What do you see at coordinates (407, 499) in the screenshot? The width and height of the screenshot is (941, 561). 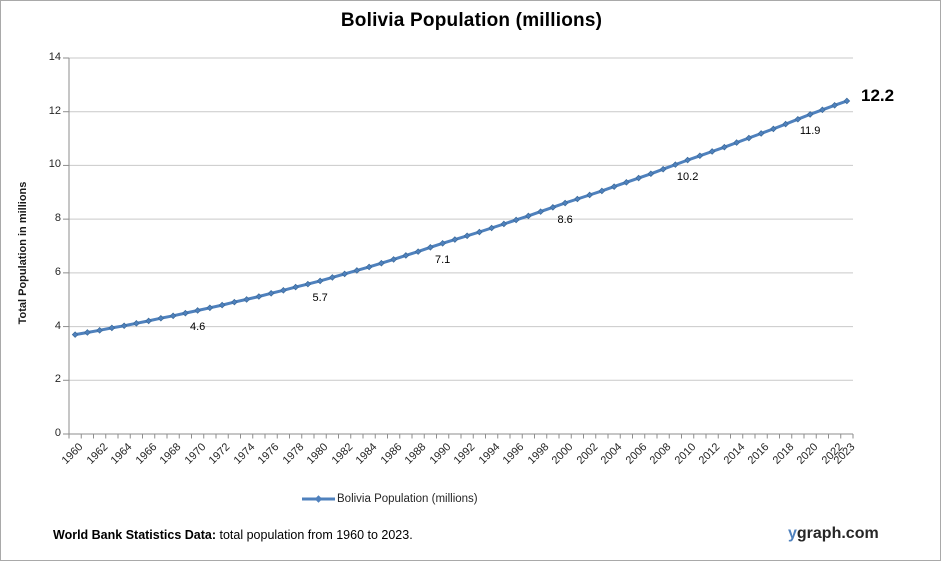 I see `legend-label: Bolivia Population (millions)` at bounding box center [407, 499].